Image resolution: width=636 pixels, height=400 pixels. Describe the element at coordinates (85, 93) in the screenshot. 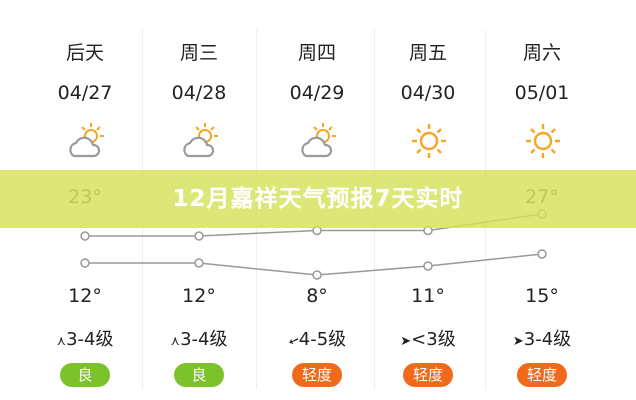

I see `date-label: 04/27` at that location.